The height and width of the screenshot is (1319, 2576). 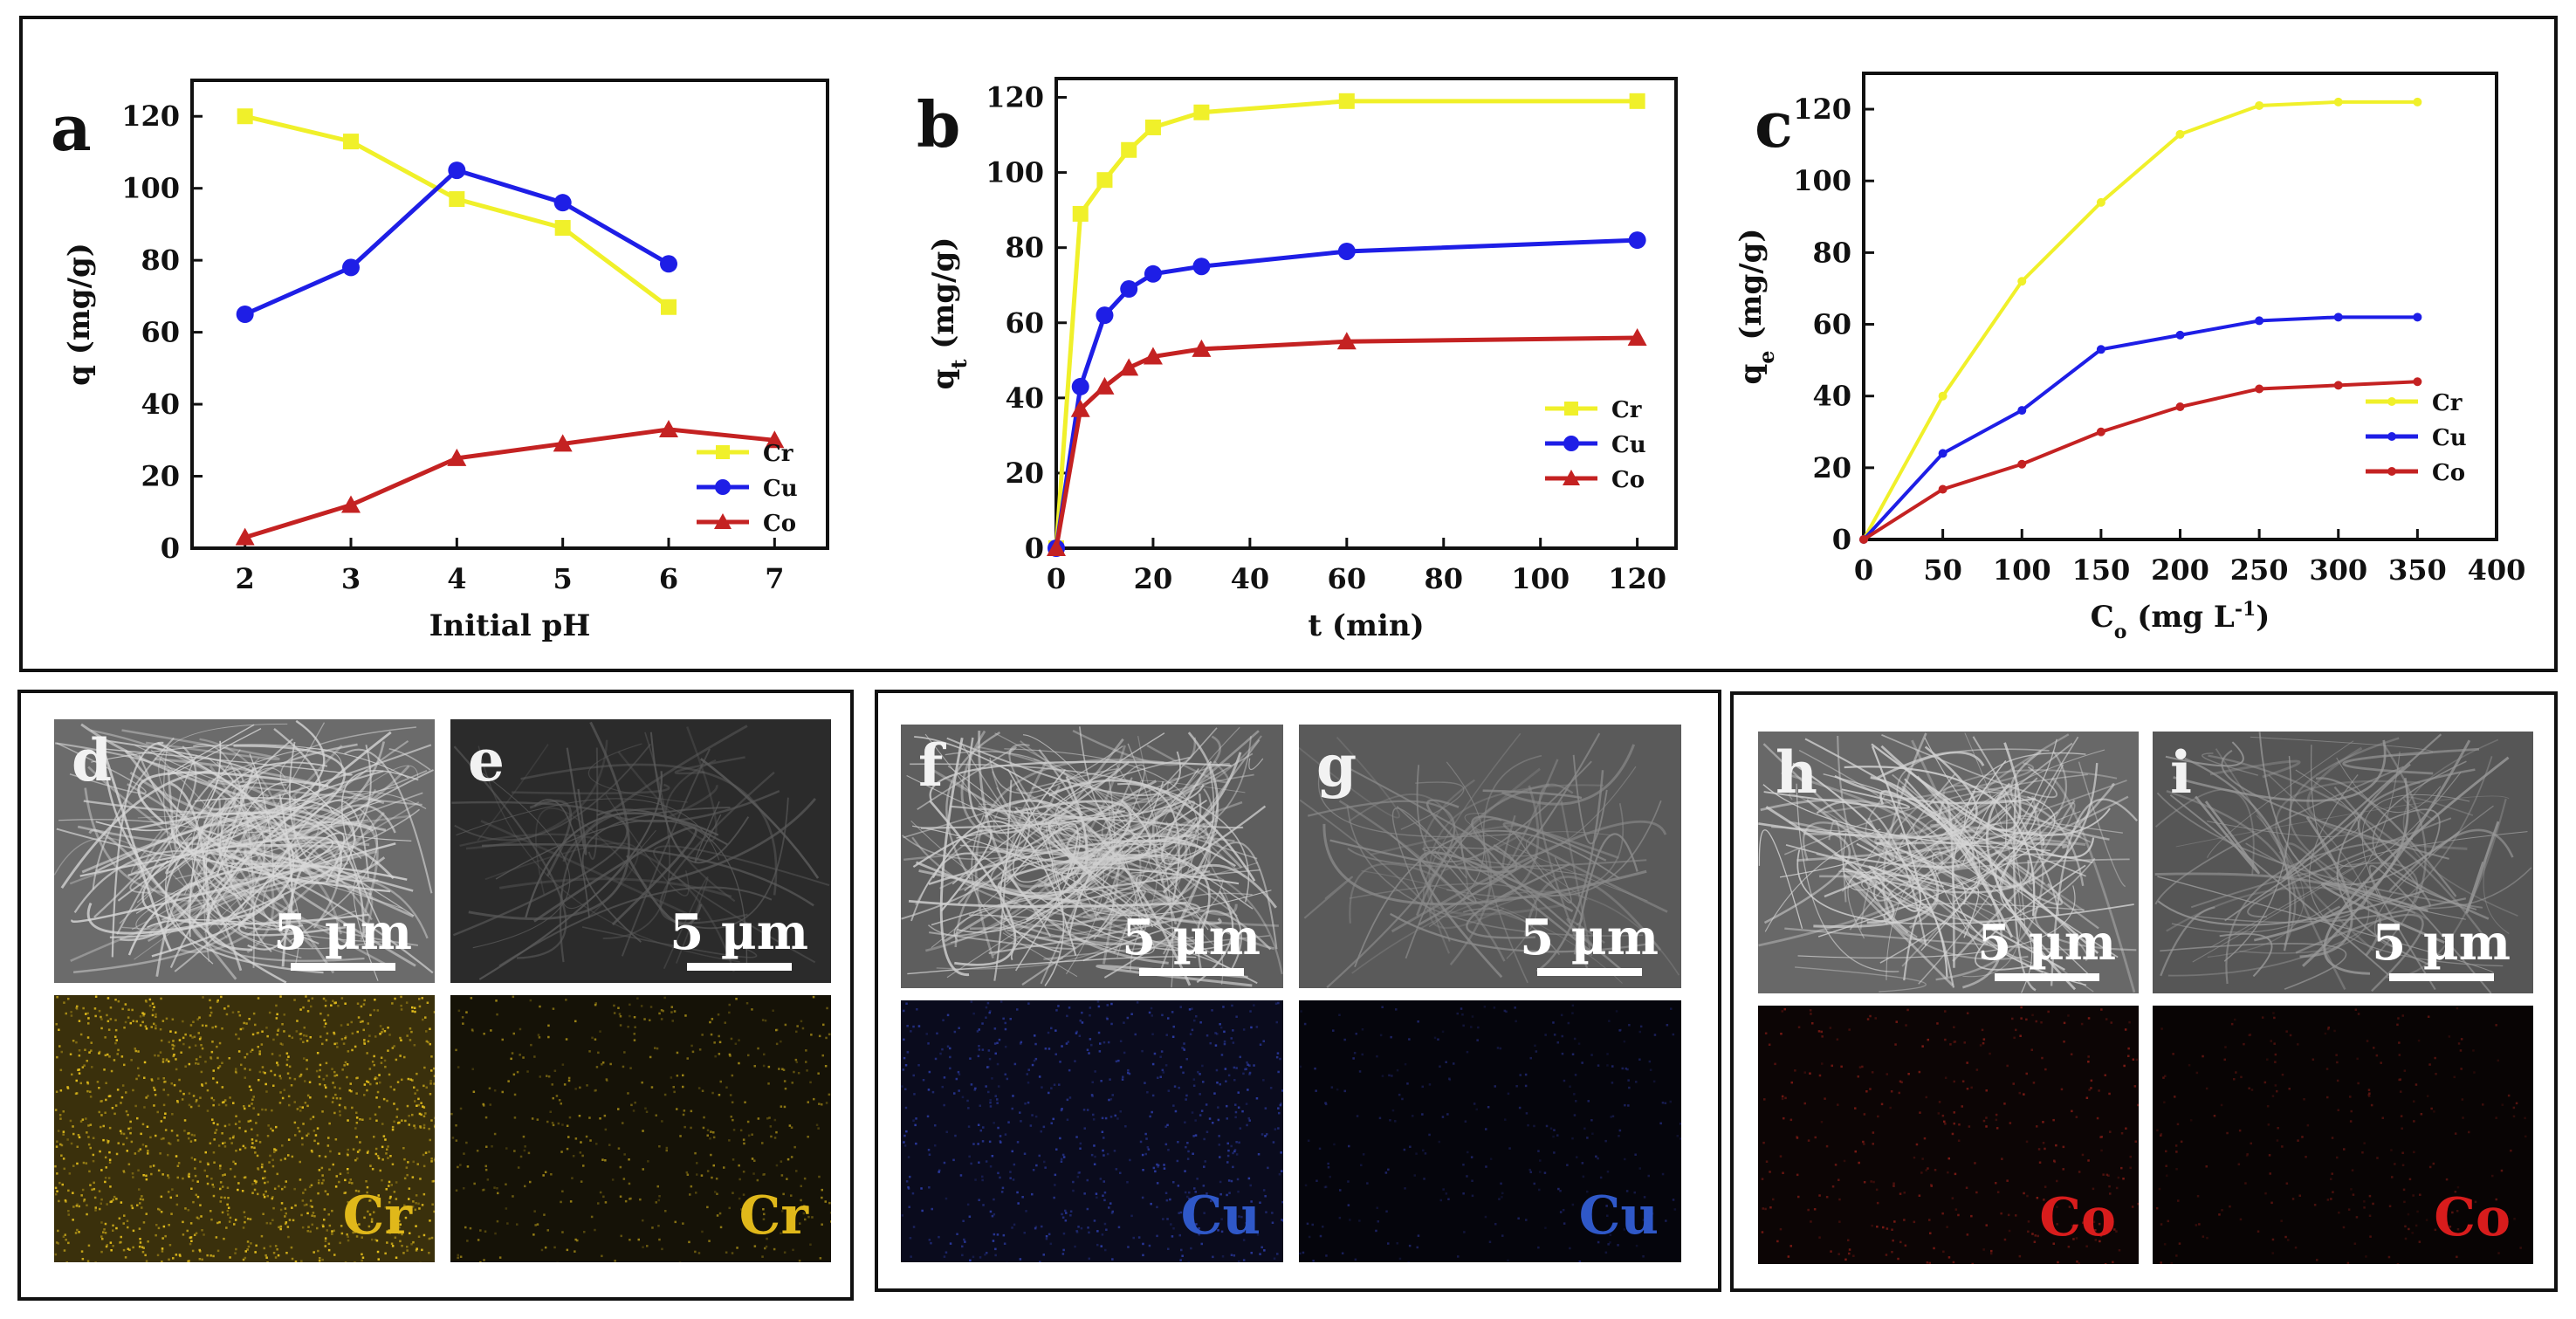 What do you see at coordinates (2343, 1135) in the screenshot?
I see `eds-map-i: Co` at bounding box center [2343, 1135].